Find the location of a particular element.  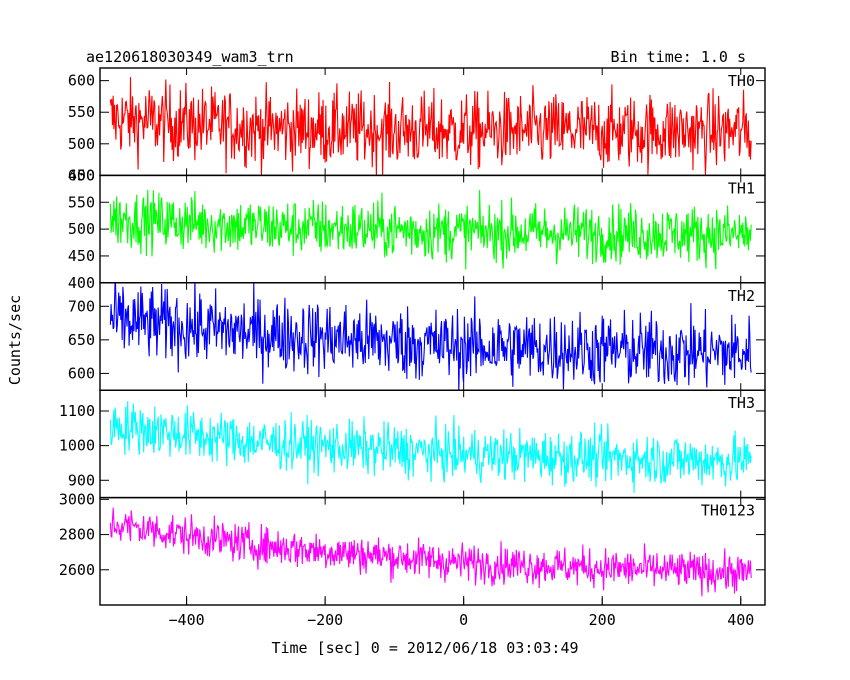

series-label-th3: TH3 is located at coordinates (741, 403).